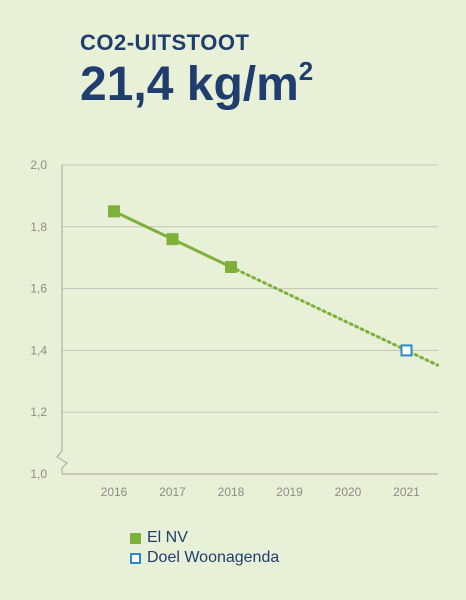 This screenshot has height=600, width=466. What do you see at coordinates (38, 412) in the screenshot?
I see `y-tick-label: 1,2` at bounding box center [38, 412].